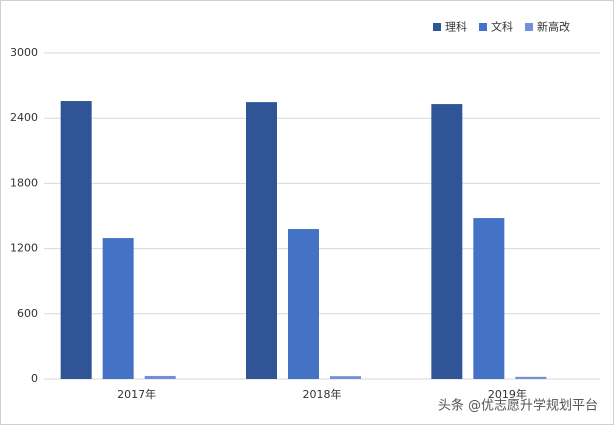 The image size is (615, 426). I want to click on x-tick-label: 2018年, so click(322, 394).